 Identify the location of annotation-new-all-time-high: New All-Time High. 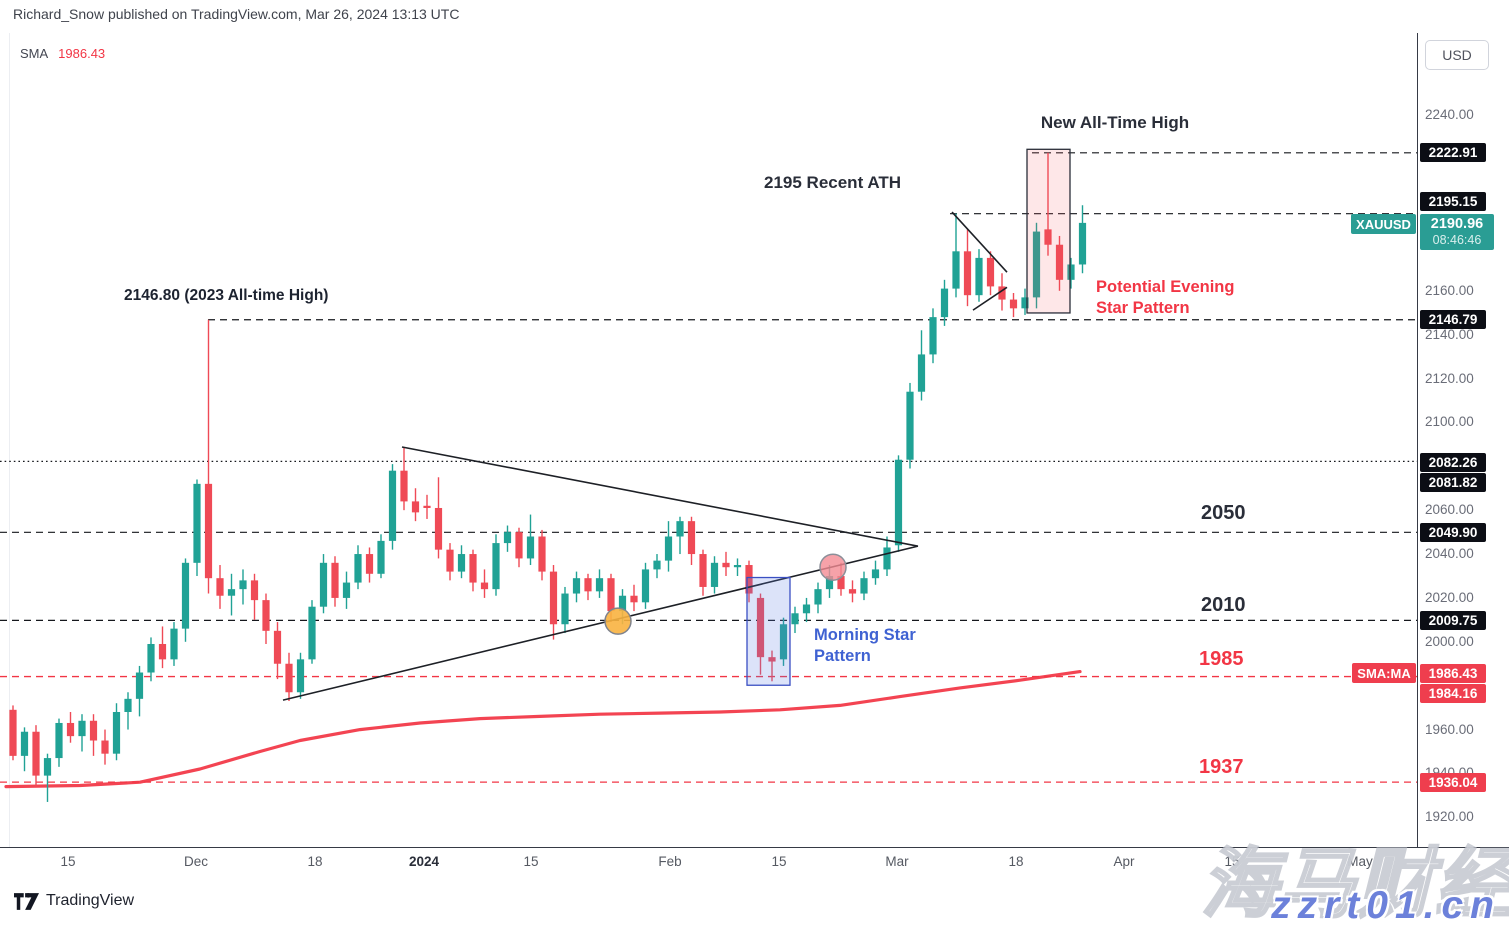
(1115, 122).